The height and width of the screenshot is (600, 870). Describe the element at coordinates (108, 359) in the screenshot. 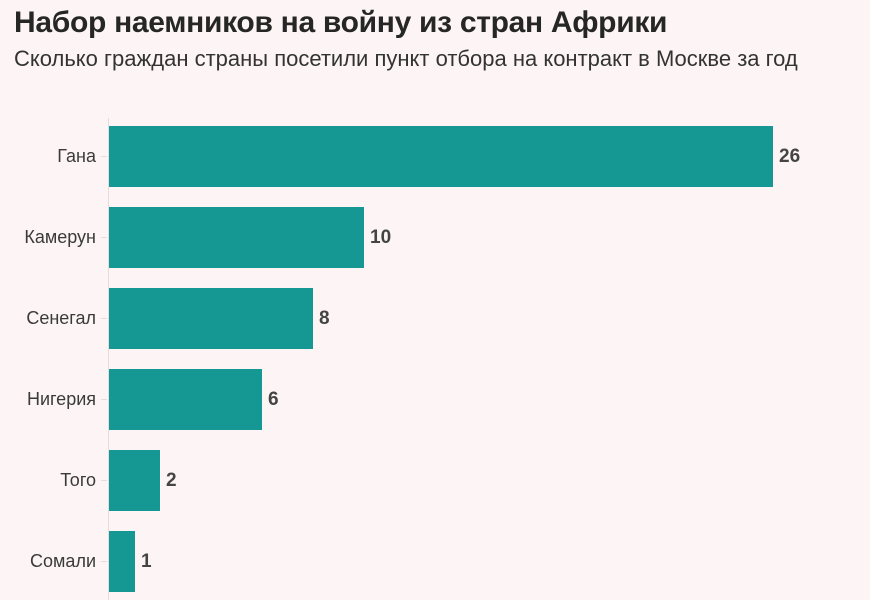

I see `y-axis-line` at that location.